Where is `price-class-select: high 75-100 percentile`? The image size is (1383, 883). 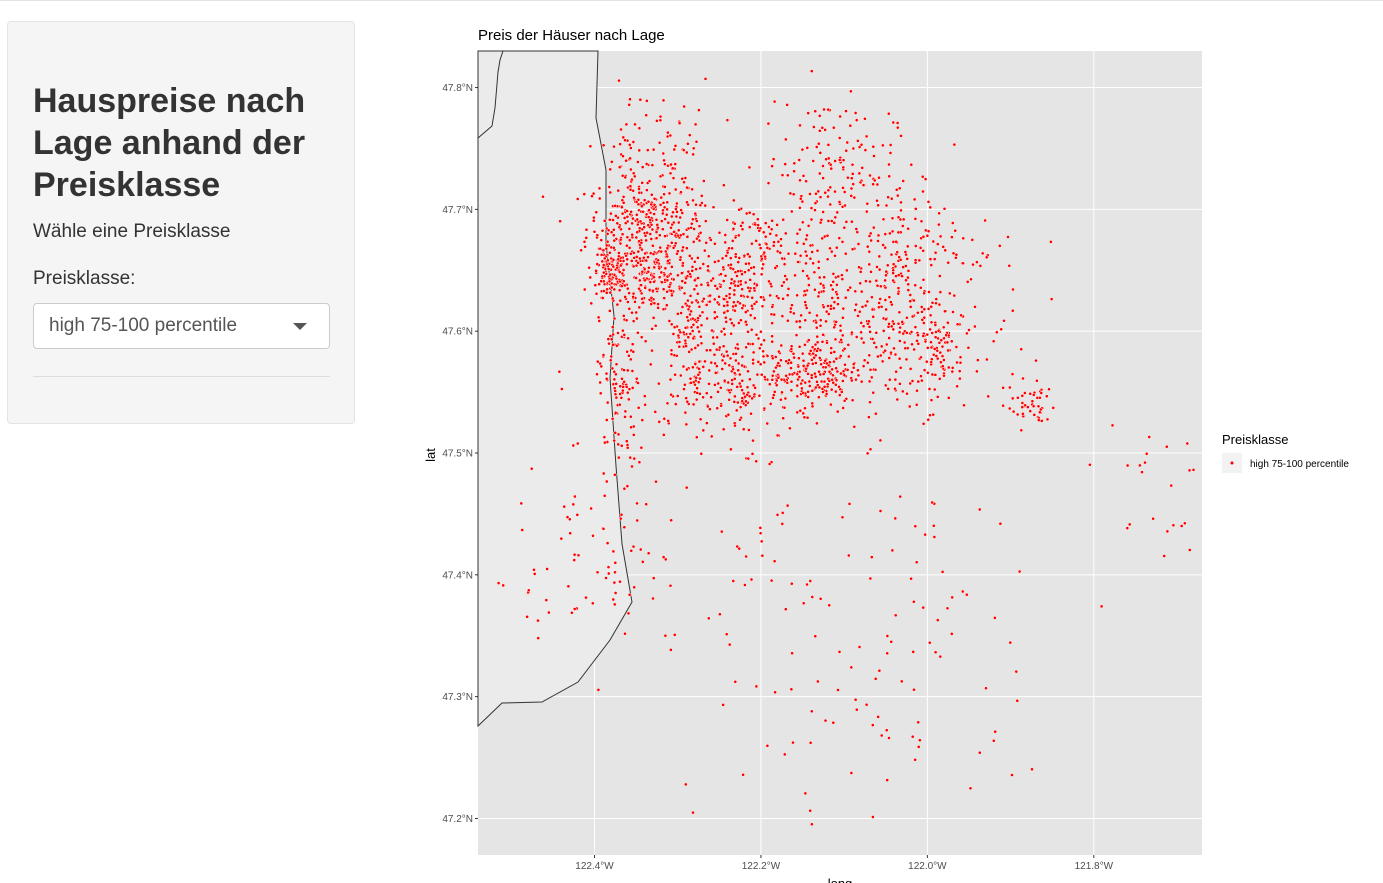
price-class-select: high 75-100 percentile is located at coordinates (181, 326).